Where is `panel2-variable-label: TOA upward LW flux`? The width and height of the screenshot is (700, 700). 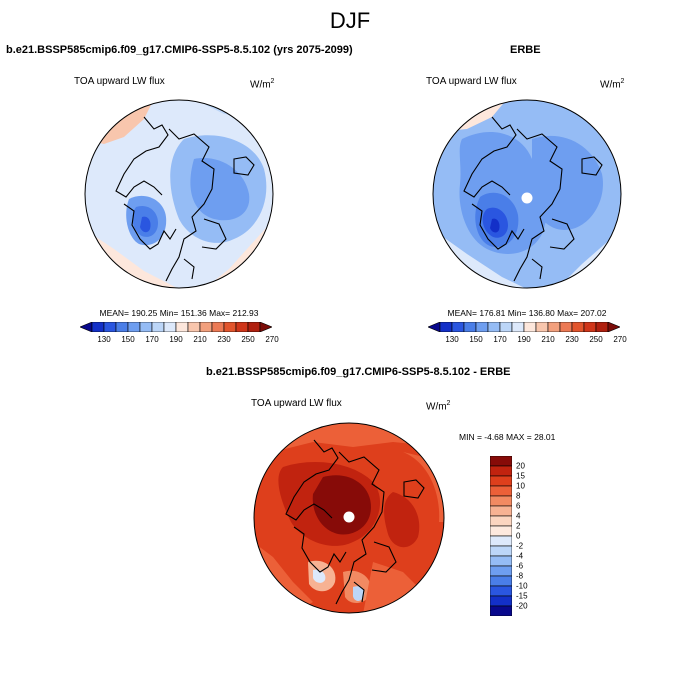
panel2-variable-label: TOA upward LW flux is located at coordinates (471, 81).